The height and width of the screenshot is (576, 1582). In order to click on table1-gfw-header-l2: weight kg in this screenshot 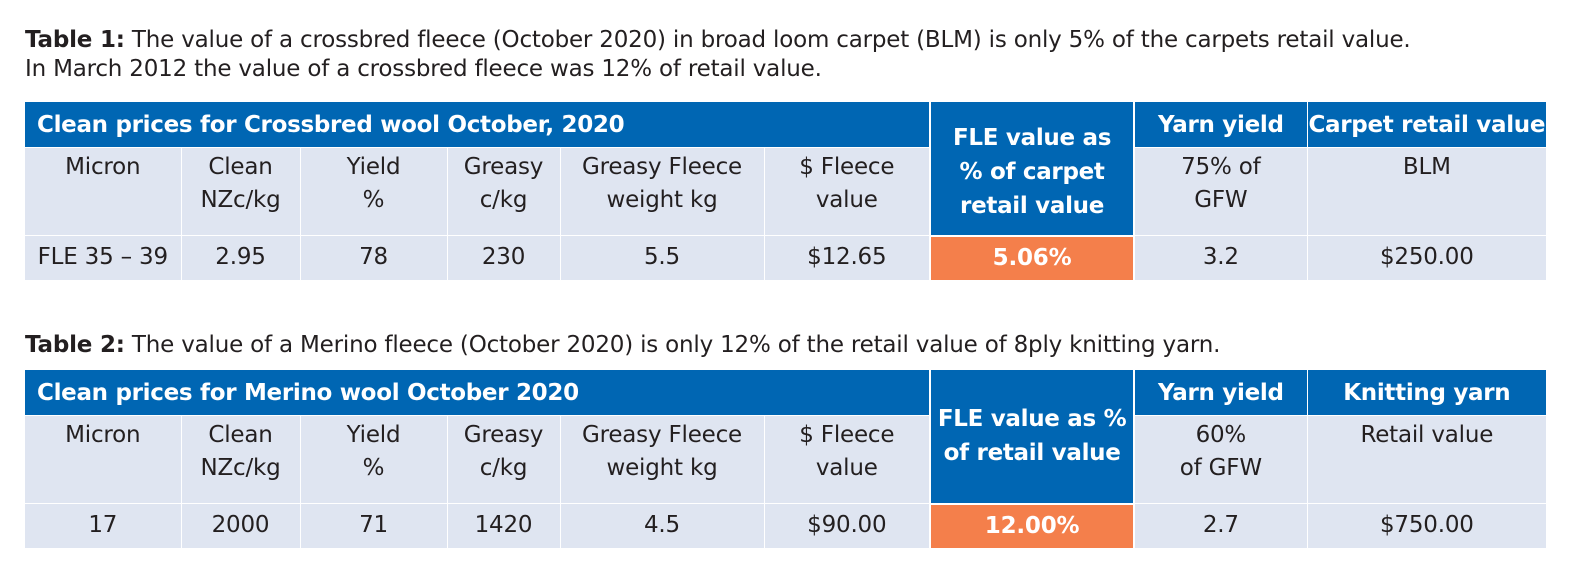, I will do `click(662, 200)`.